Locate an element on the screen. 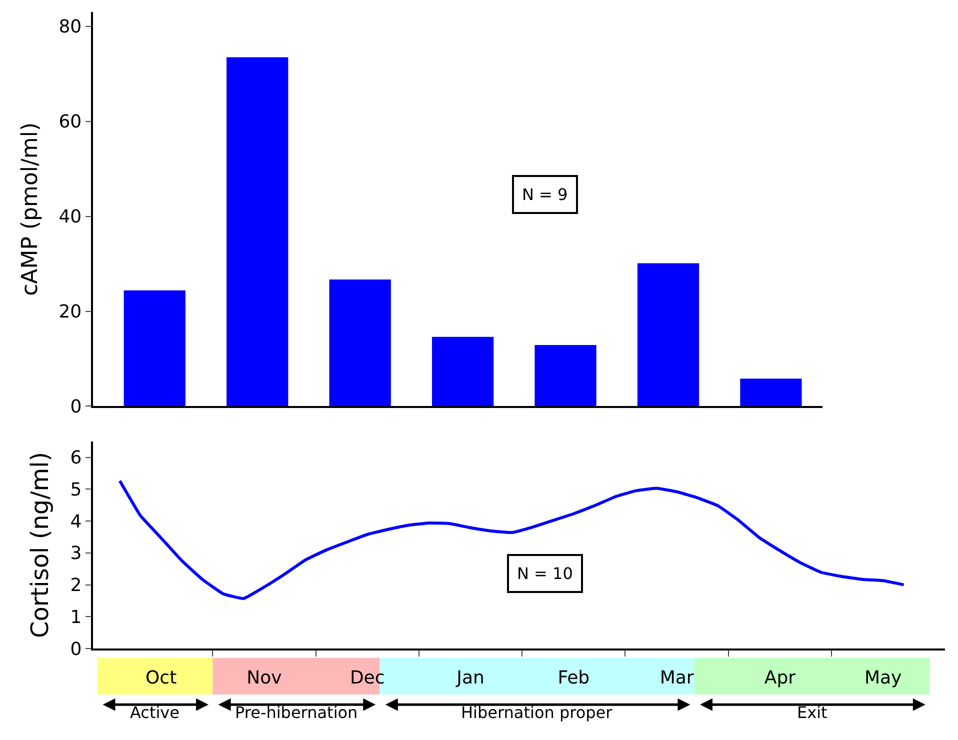 The image size is (958, 740). y-tick-label: 1 is located at coordinates (76, 617).